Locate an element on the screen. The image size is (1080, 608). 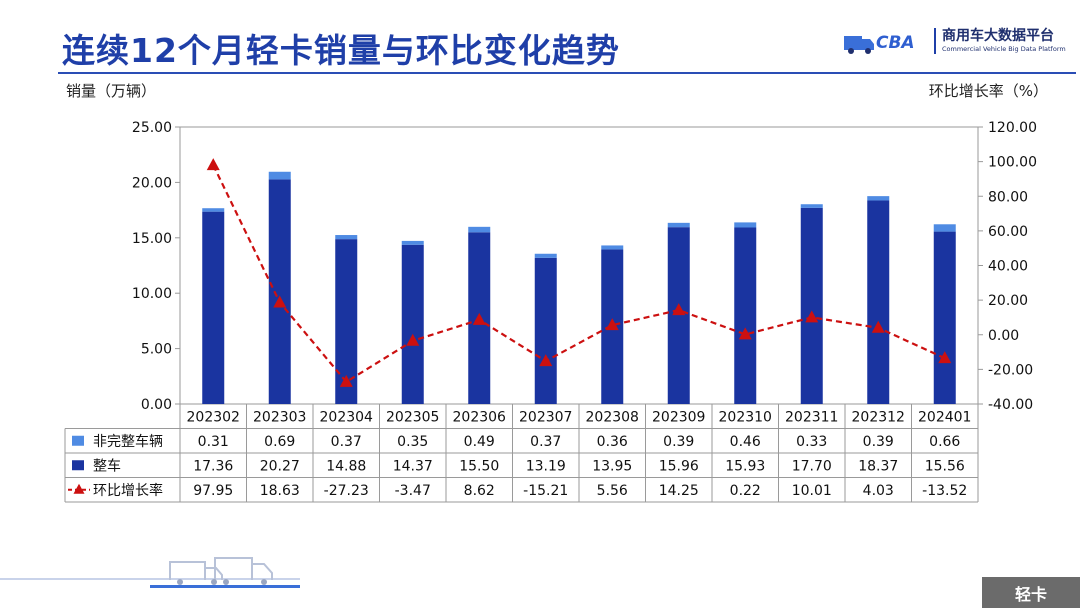
logo-name-cn: 商用车大数据平台 is located at coordinates (998, 36).